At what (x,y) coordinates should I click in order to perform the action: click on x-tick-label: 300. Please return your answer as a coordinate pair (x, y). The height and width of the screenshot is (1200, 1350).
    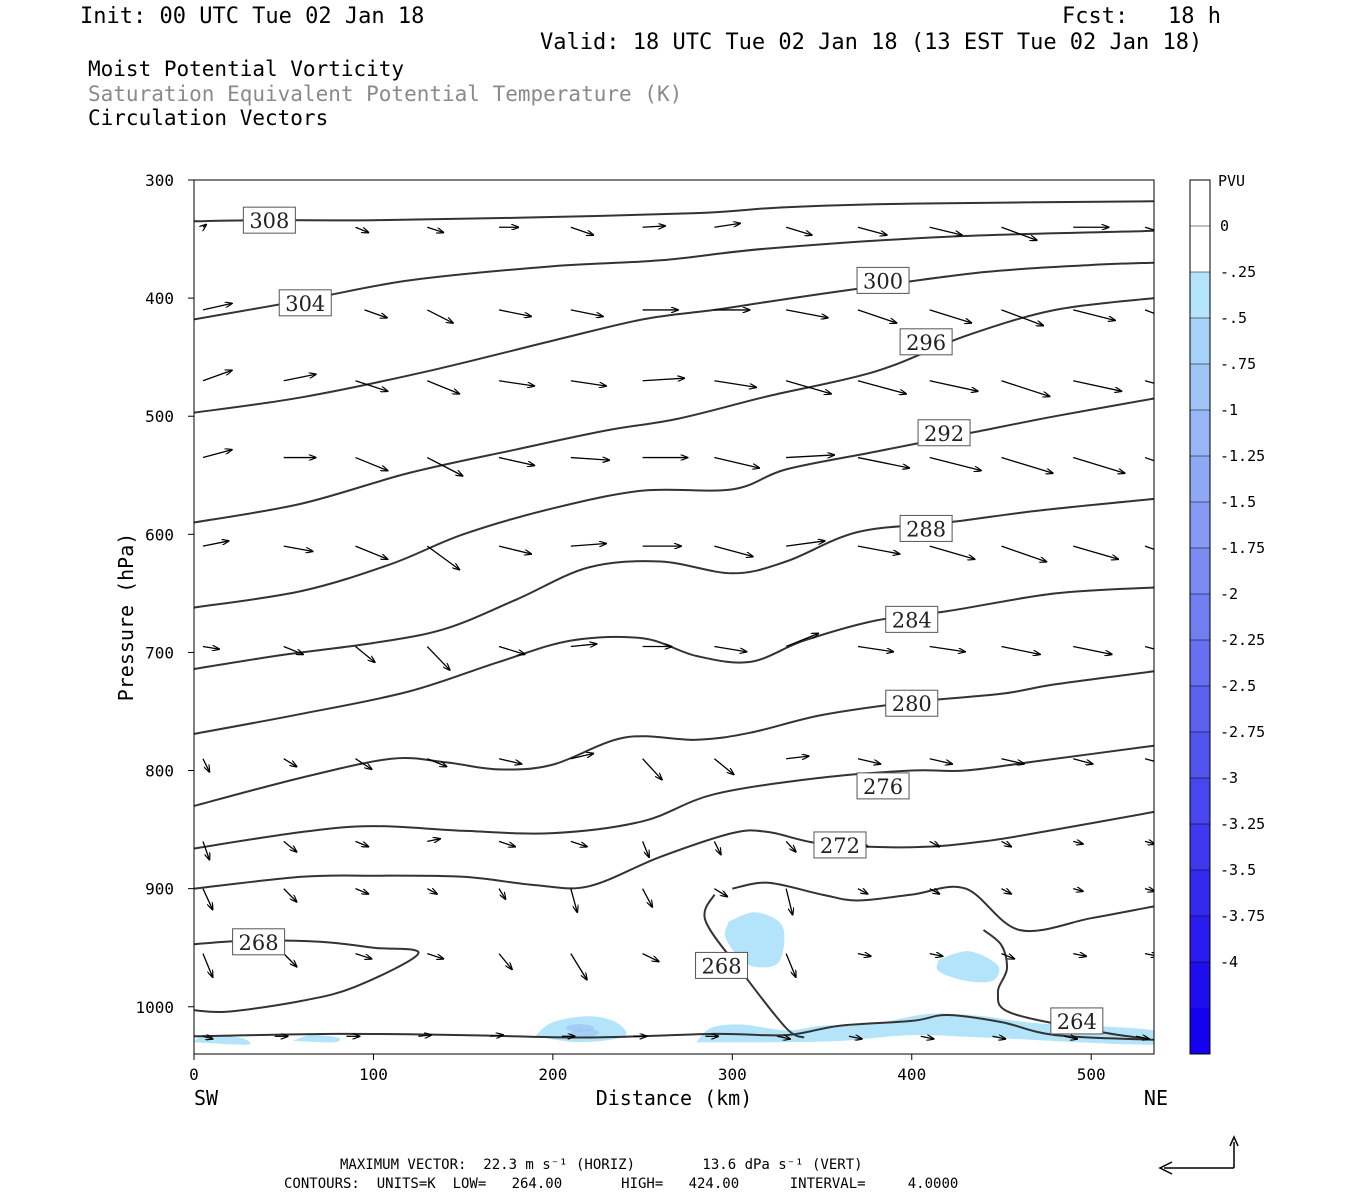
    Looking at the image, I should click on (732, 1074).